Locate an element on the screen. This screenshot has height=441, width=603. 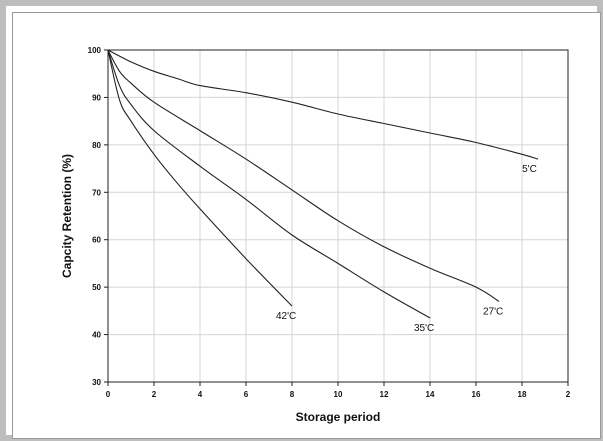
series-label-1: 27'C is located at coordinates (493, 311).